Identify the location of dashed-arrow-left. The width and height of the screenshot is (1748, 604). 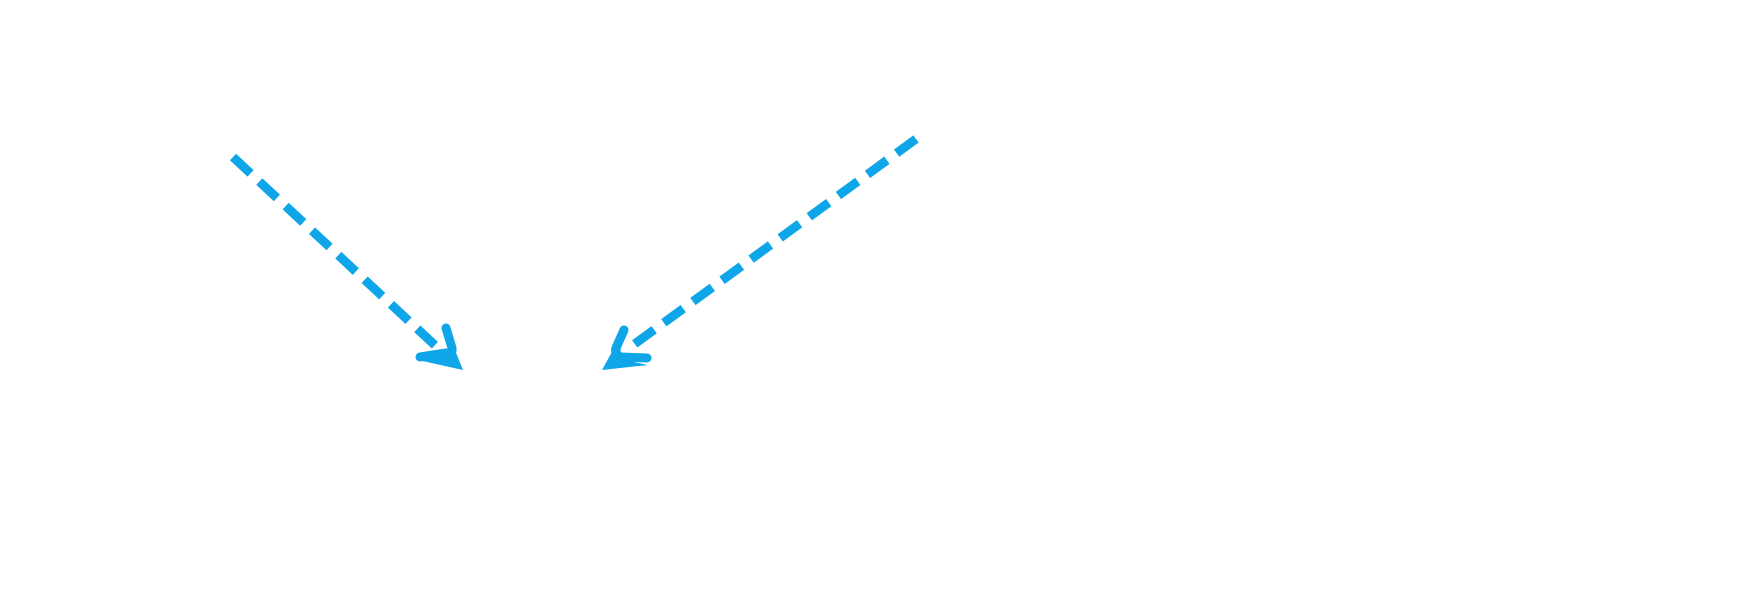
(346, 261).